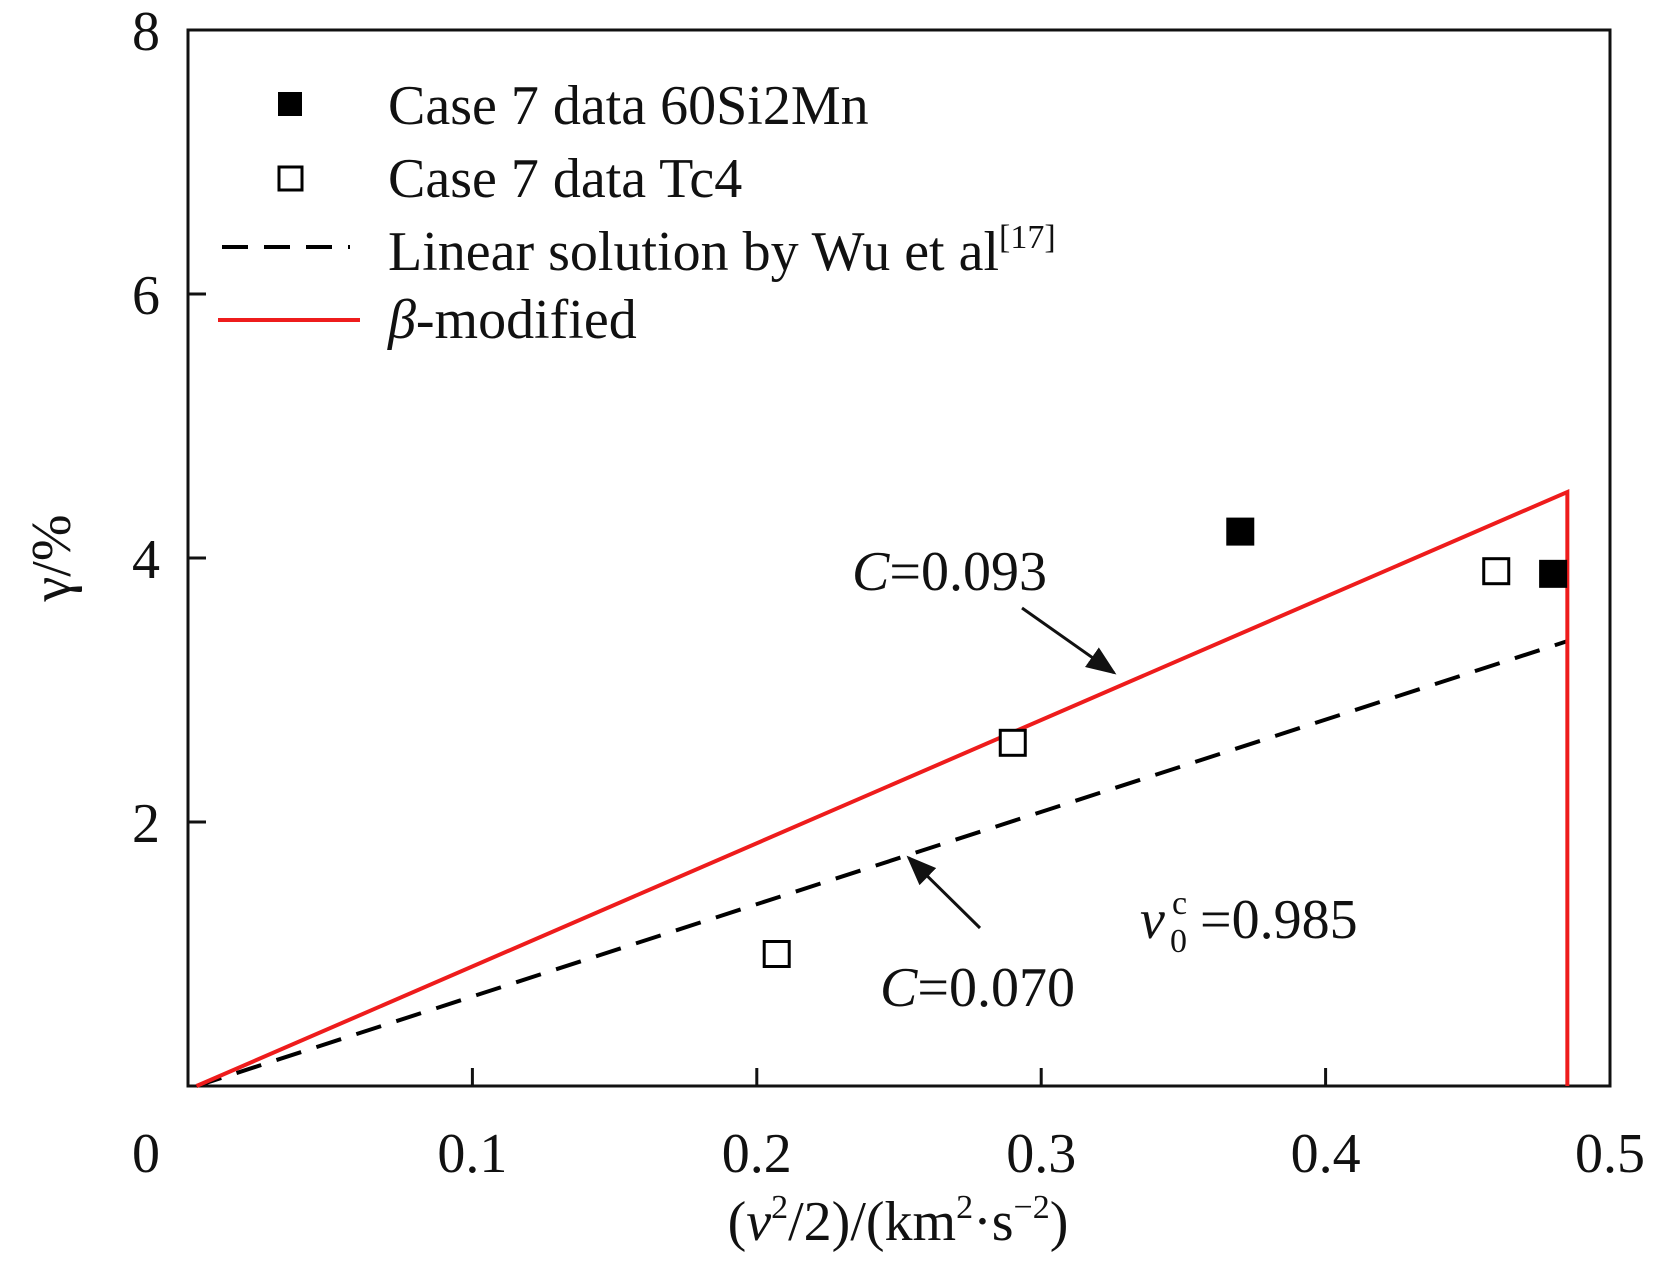  What do you see at coordinates (1610, 1154) in the screenshot?
I see `x-tick-label: 0.5` at bounding box center [1610, 1154].